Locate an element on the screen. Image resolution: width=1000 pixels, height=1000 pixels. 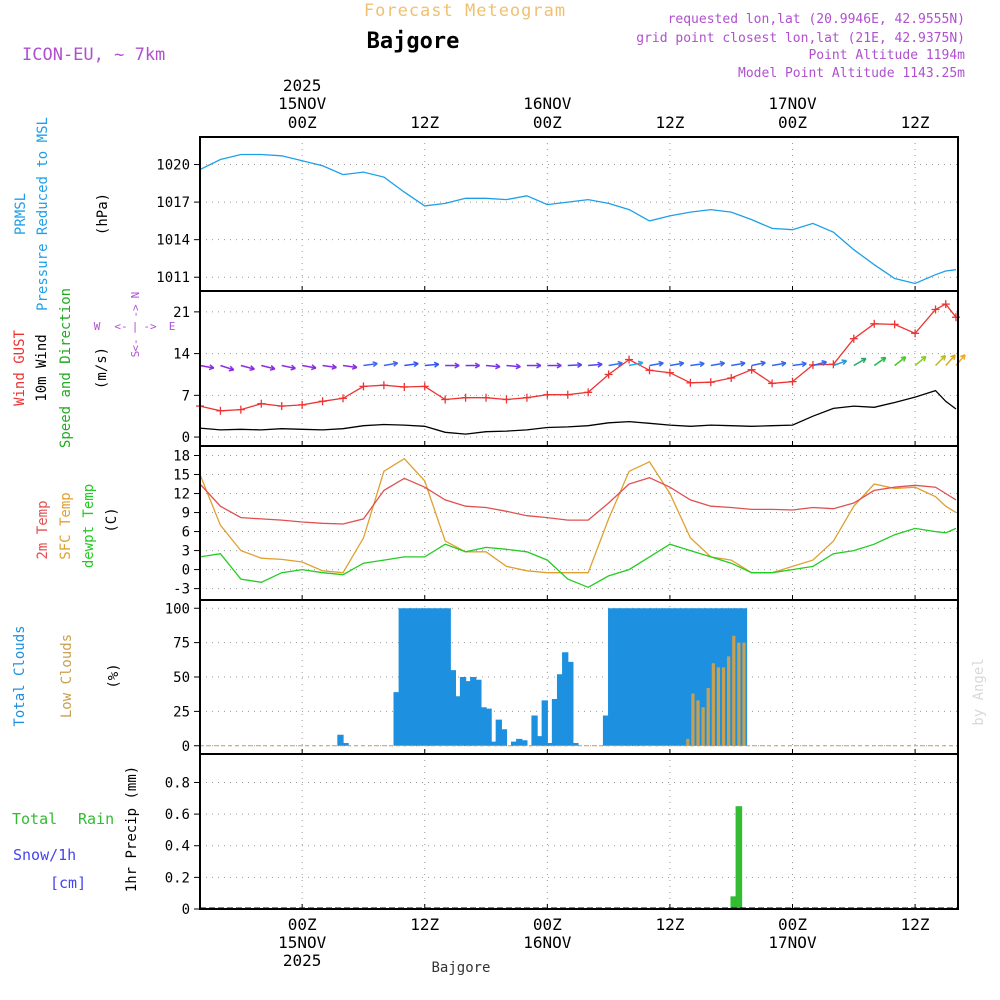
ytick-label: -3 is located at coordinates (181, 590).